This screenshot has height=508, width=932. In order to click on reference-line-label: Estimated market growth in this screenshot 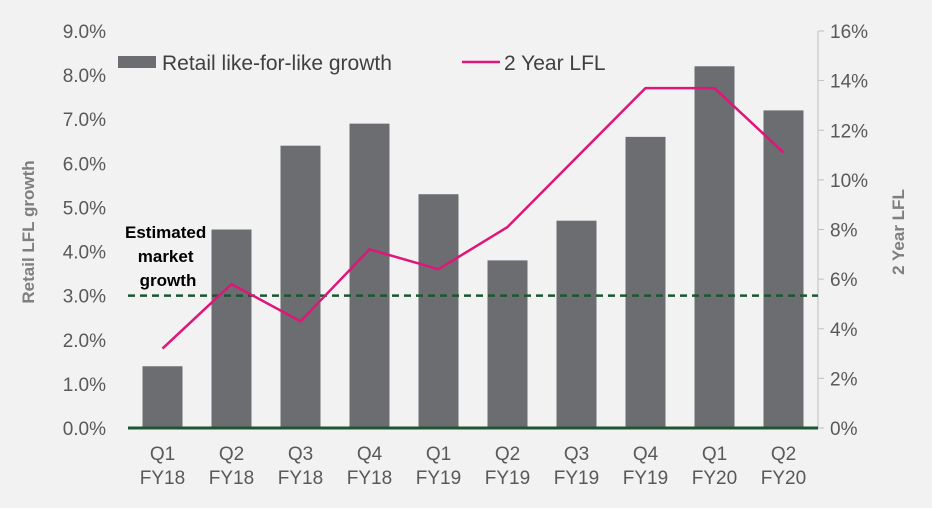, I will do `click(168, 256)`.